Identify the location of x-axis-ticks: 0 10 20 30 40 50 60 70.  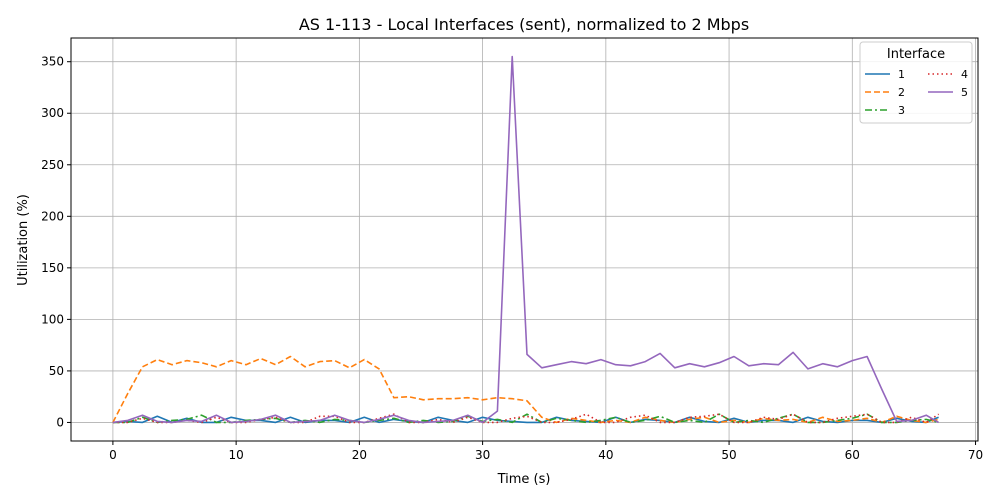
(546, 451).